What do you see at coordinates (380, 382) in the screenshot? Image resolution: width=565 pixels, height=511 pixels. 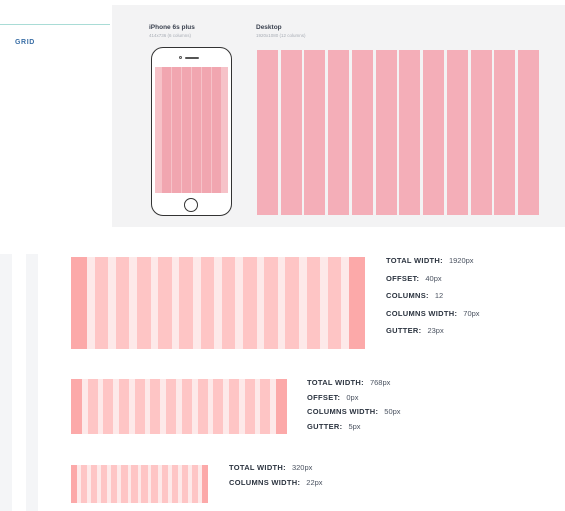 I see `spec-value: 768px` at bounding box center [380, 382].